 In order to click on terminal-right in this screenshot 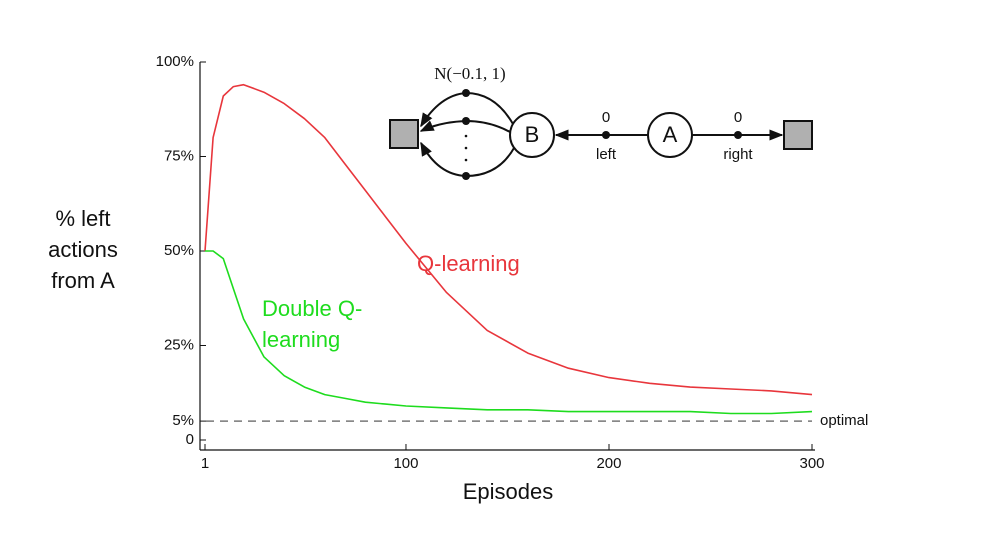, I will do `click(798, 135)`.